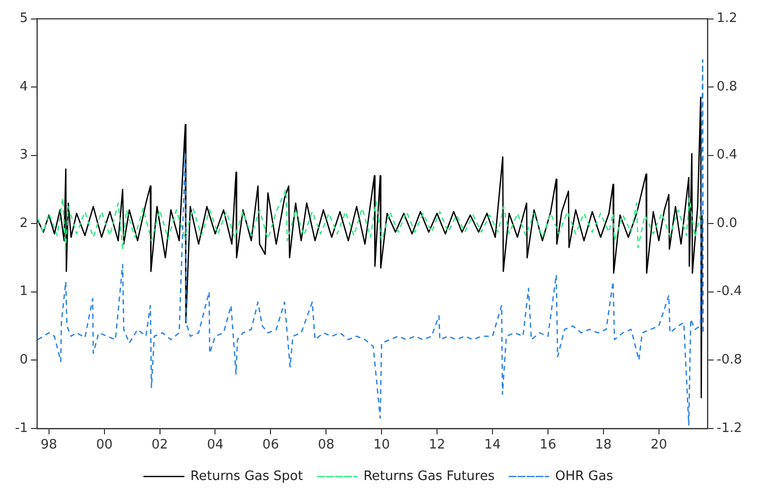  I want to click on x-tick-label: 98, so click(49, 445).